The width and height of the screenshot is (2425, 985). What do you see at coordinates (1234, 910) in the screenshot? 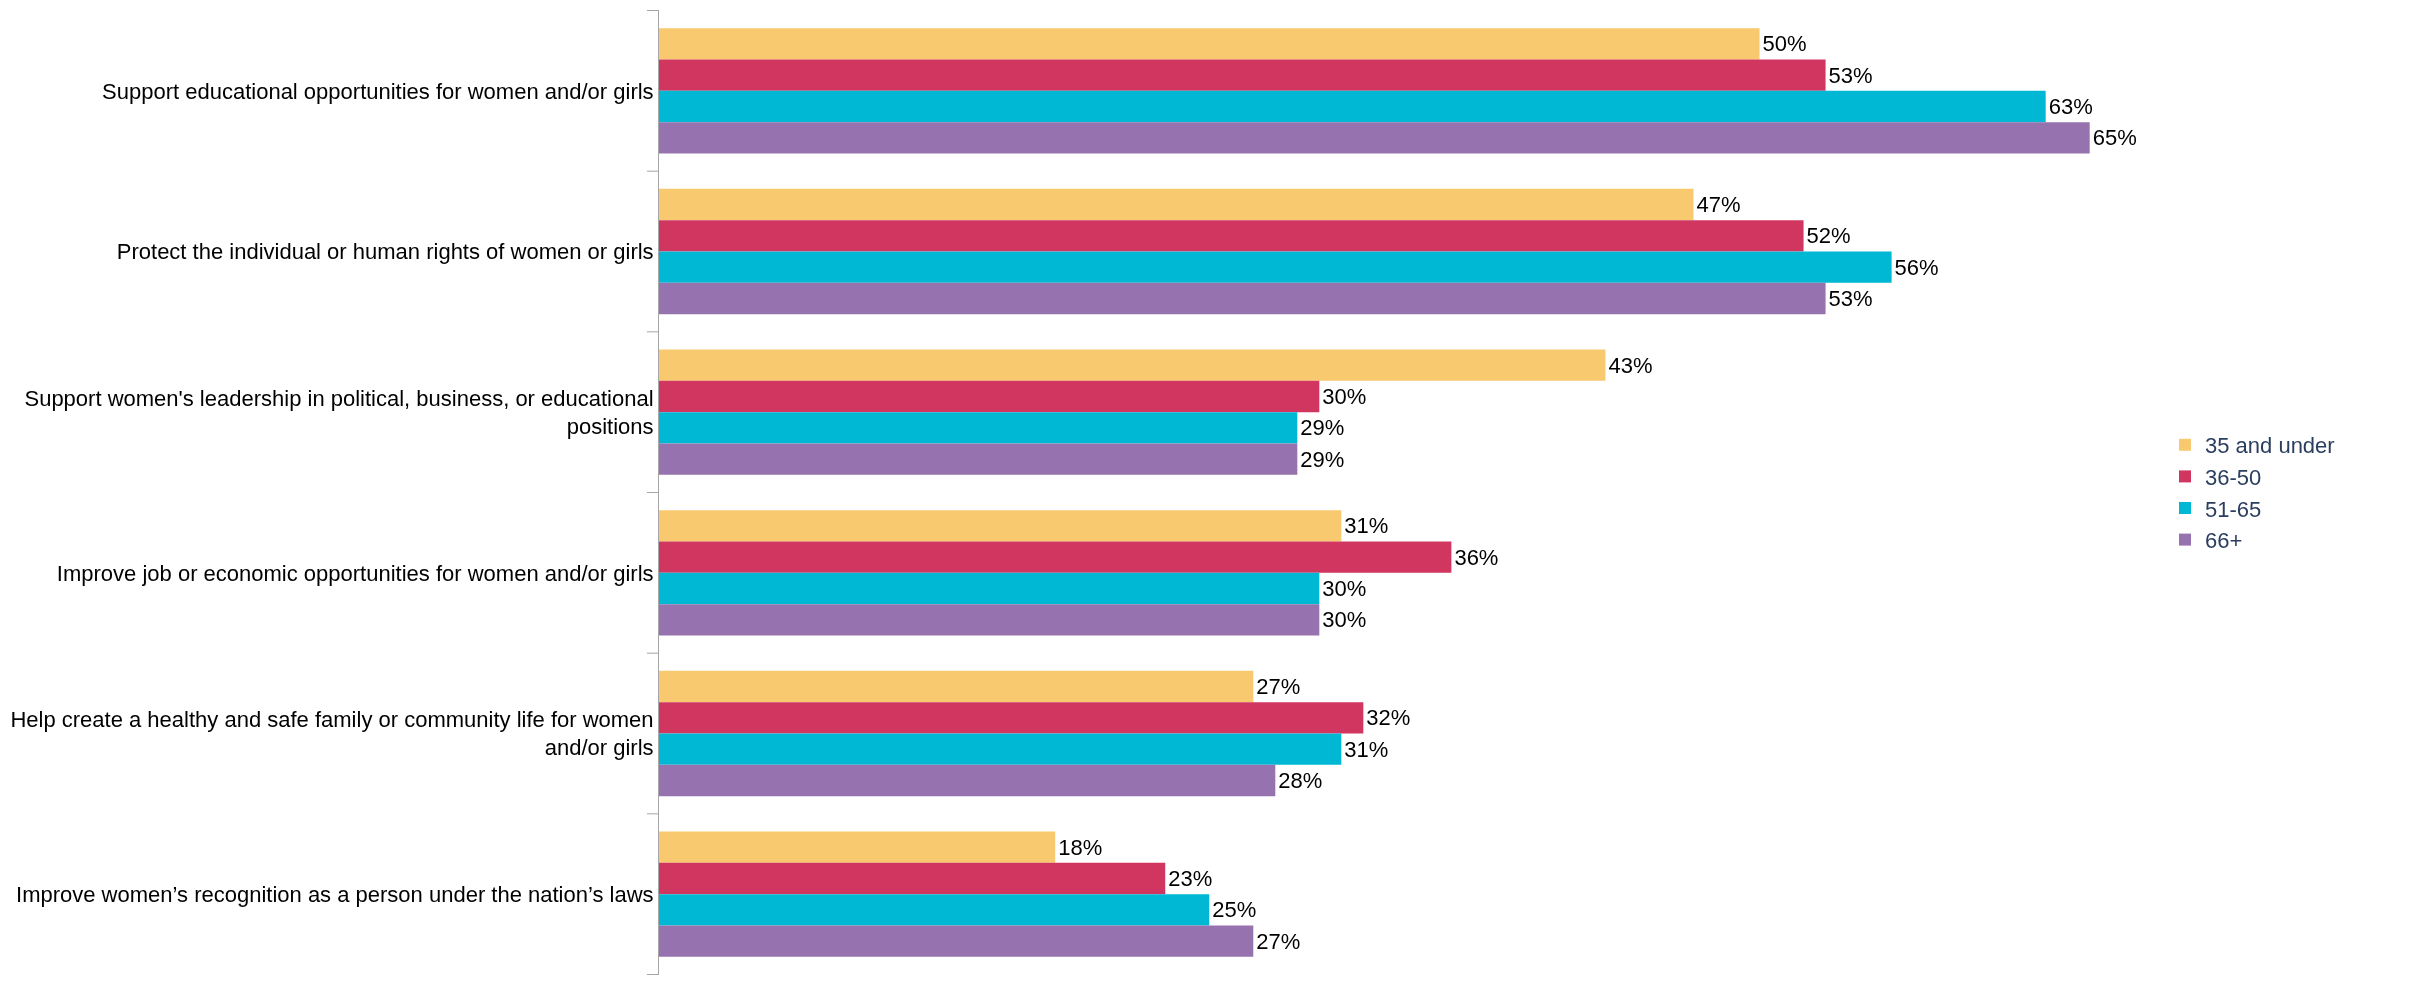
I see `data-label: 25%` at bounding box center [1234, 910].